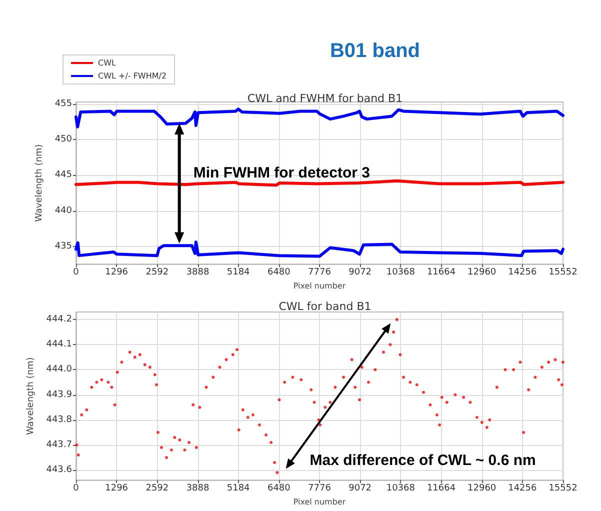 This screenshot has width=601, height=511. Describe the element at coordinates (325, 306) in the screenshot. I see `chart-title: CWL for band B1` at that location.